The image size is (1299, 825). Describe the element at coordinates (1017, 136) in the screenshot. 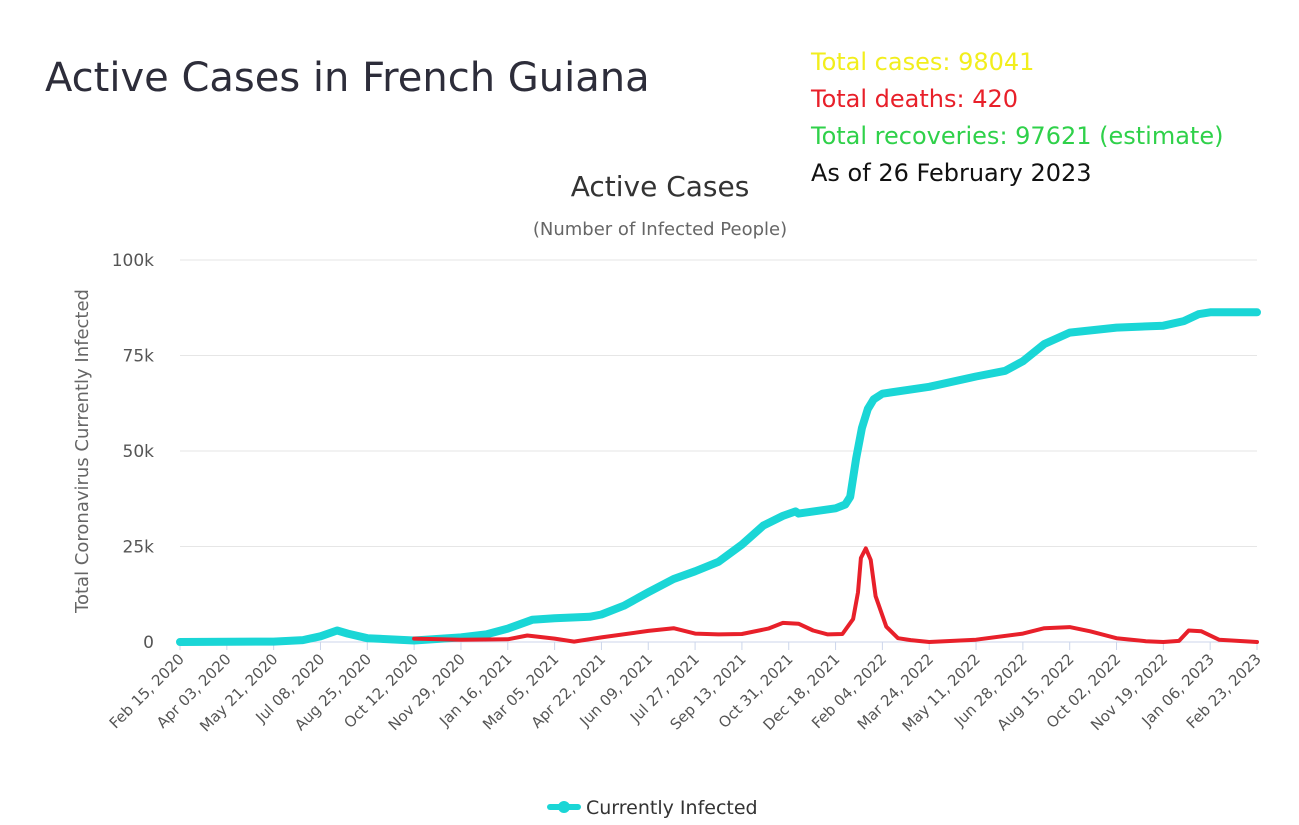

I see `total-recoveries-stat: Total recoveries: 97621 (estimate)` at that location.